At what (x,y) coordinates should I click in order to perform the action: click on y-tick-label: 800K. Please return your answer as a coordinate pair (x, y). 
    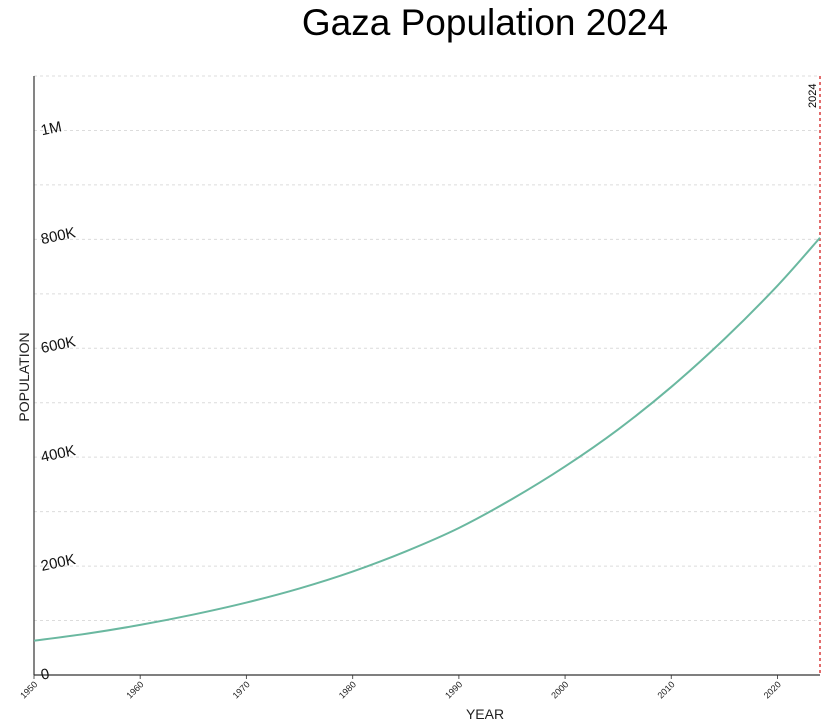
    Looking at the image, I should click on (58, 236).